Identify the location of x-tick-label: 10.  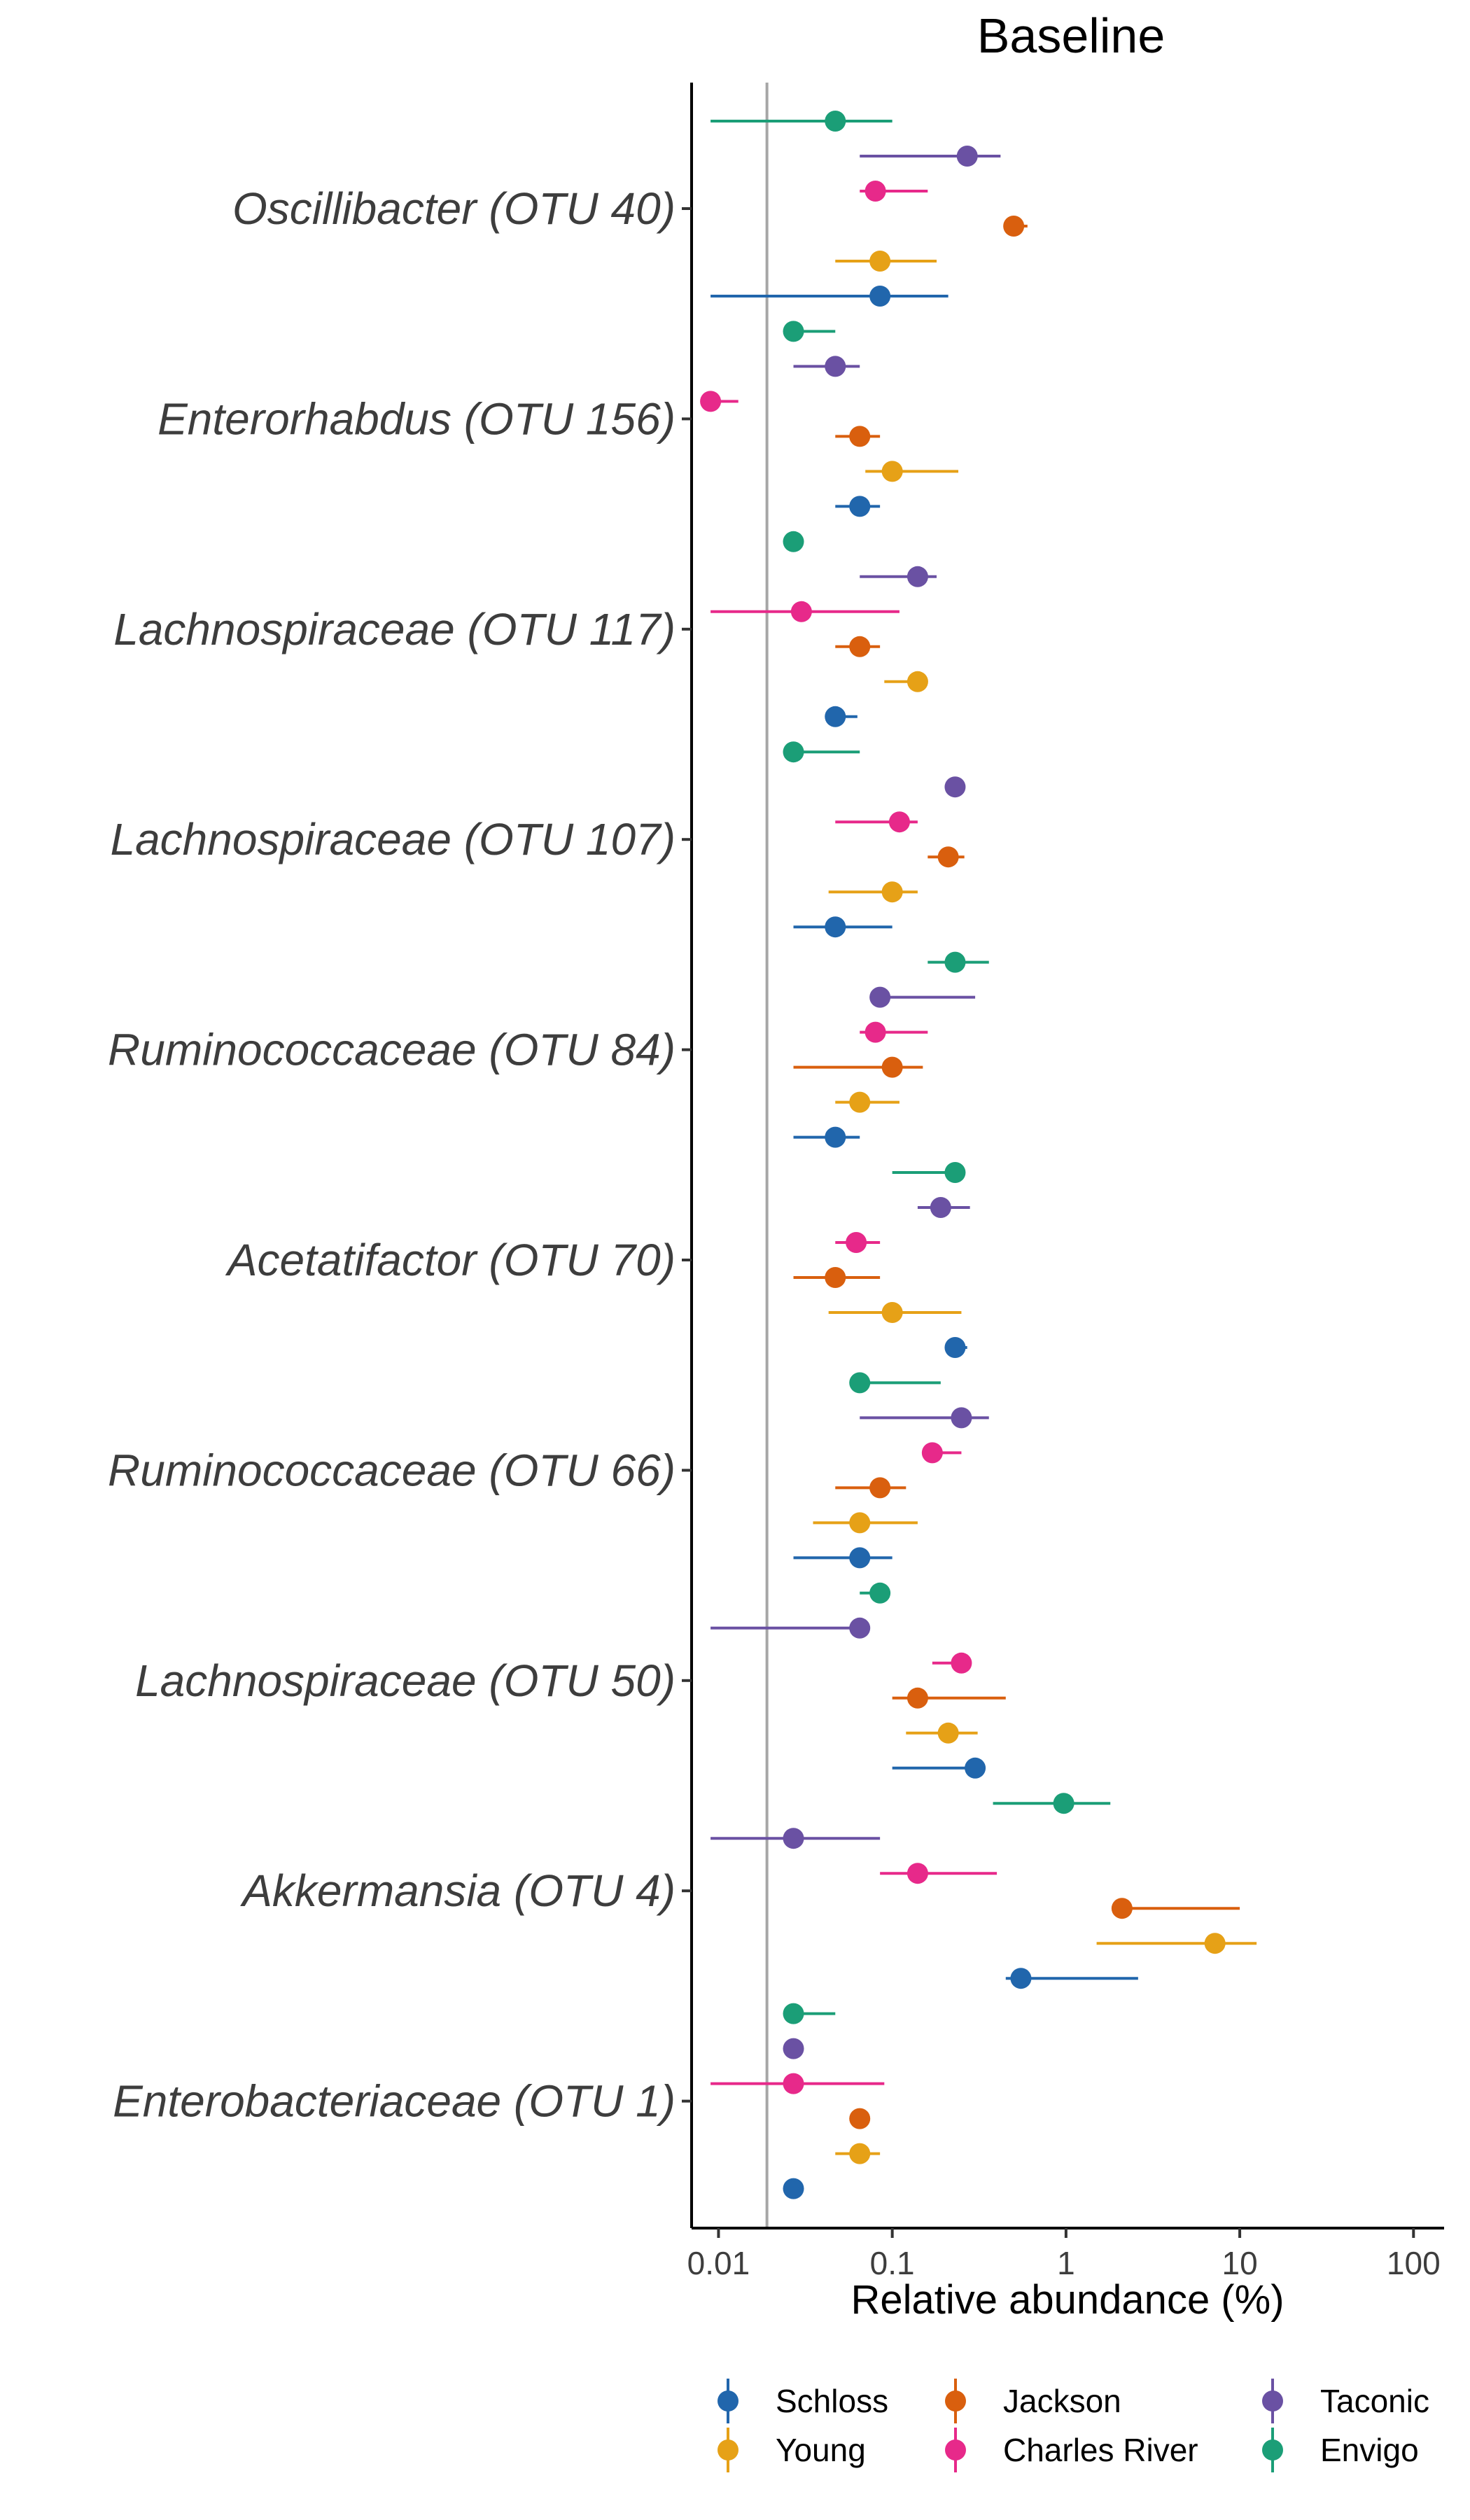
(1239, 2263).